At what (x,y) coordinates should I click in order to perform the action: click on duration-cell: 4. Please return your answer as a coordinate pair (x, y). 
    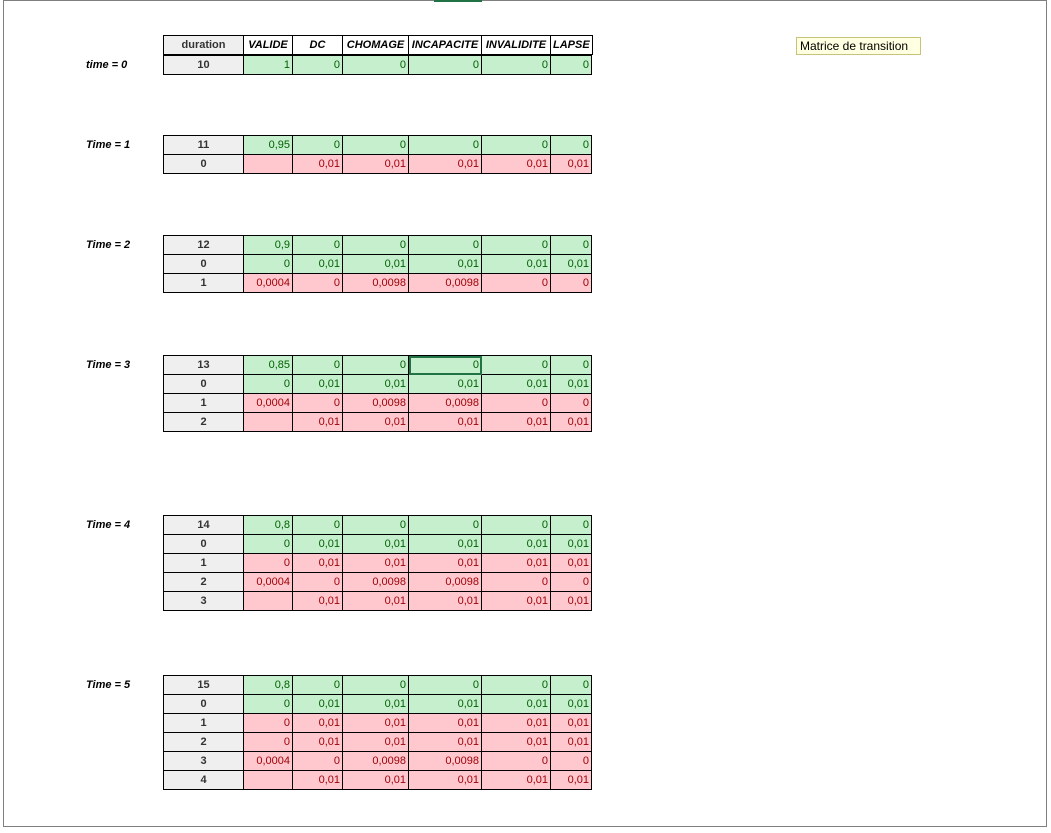
    Looking at the image, I should click on (203, 780).